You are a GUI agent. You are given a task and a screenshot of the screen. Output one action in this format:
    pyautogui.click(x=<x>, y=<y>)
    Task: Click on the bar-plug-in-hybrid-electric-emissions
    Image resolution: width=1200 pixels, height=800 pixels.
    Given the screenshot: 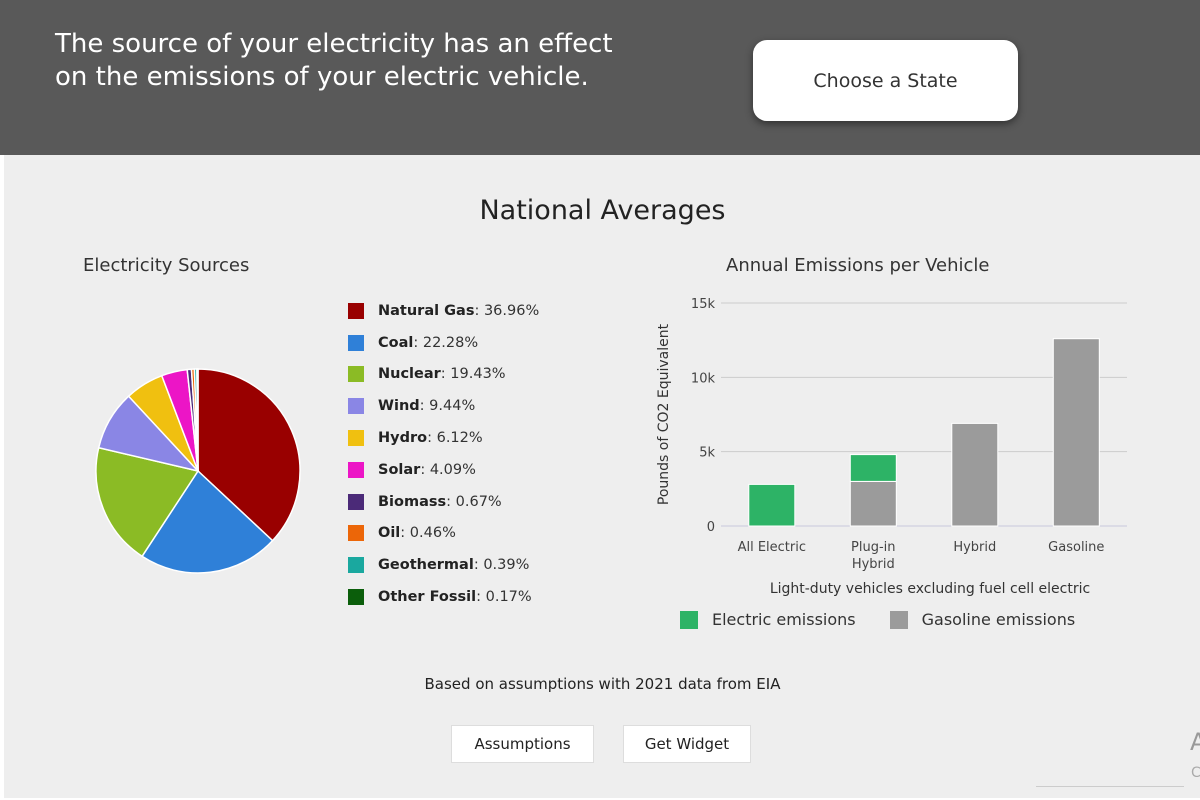 What is the action you would take?
    pyautogui.click(x=873, y=468)
    